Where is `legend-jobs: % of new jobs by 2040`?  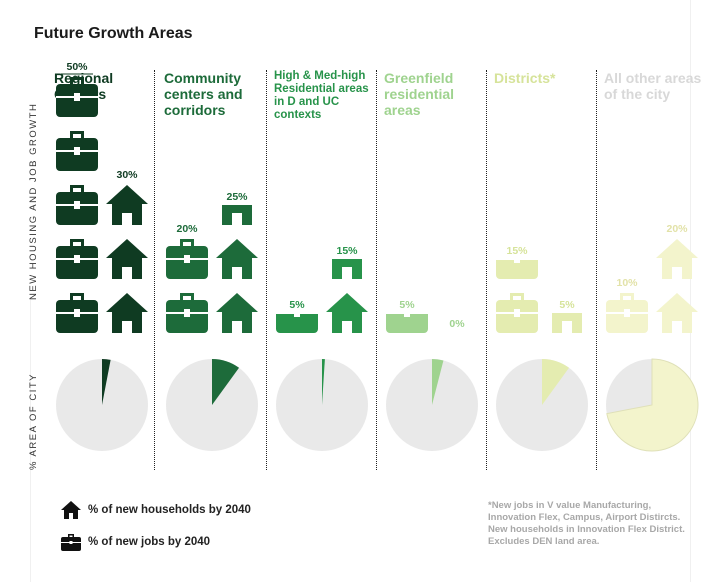
legend-jobs: % of new jobs by 2040 is located at coordinates (135, 542).